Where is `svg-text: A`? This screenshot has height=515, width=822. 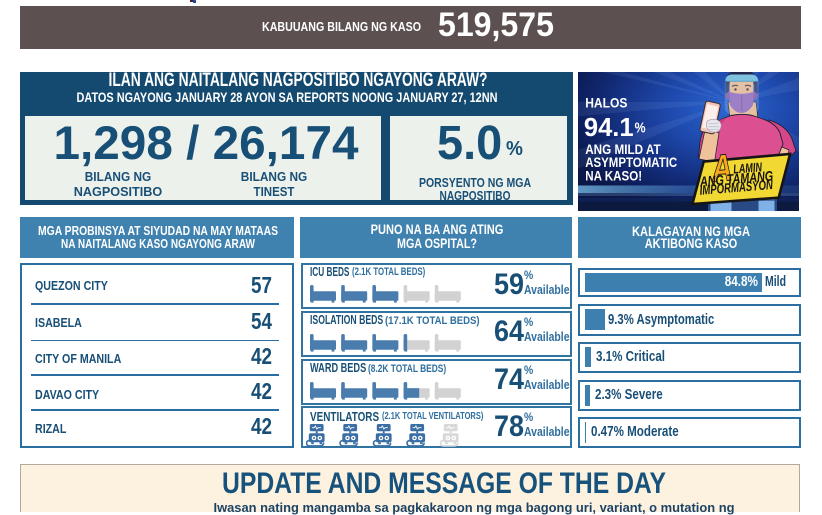
svg-text: A is located at coordinates (721, 168).